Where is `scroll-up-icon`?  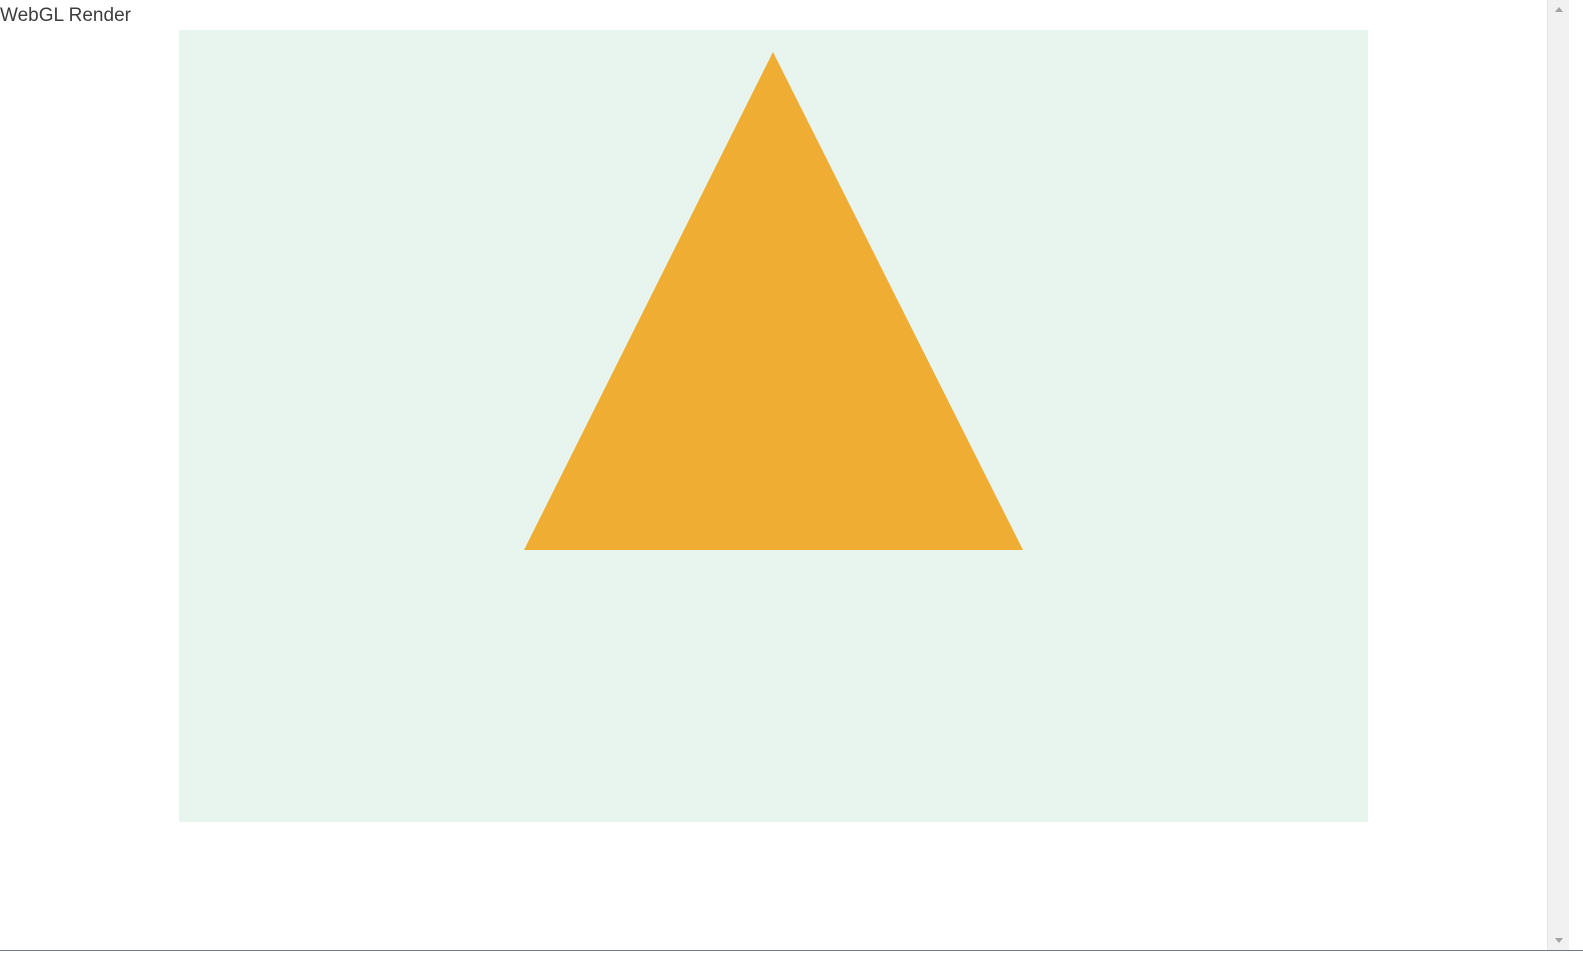
scroll-up-icon is located at coordinates (1558, 9).